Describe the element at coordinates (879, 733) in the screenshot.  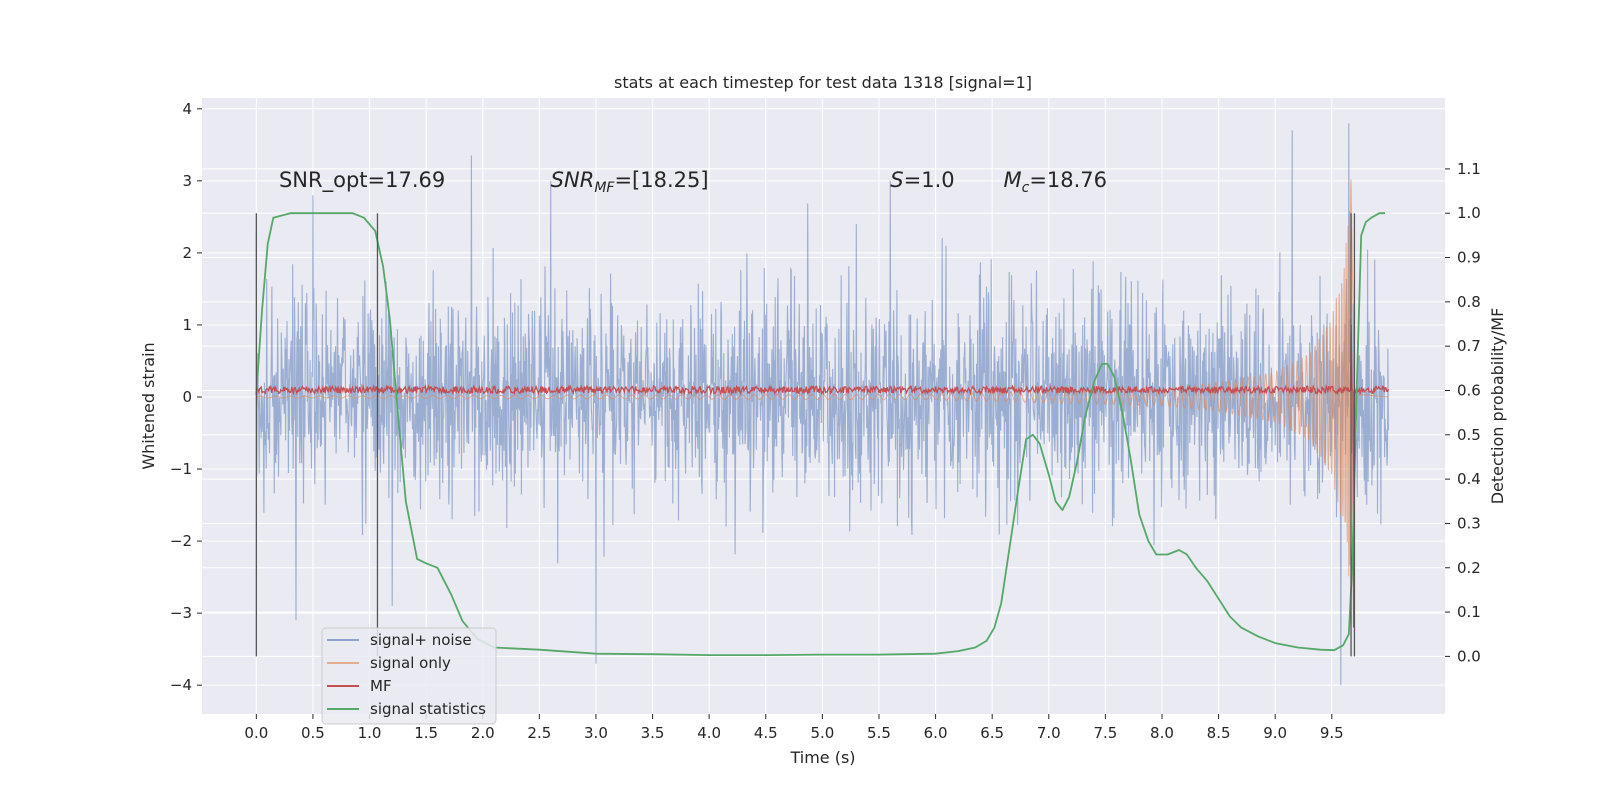
I see `x-tick-label: 5.5` at that location.